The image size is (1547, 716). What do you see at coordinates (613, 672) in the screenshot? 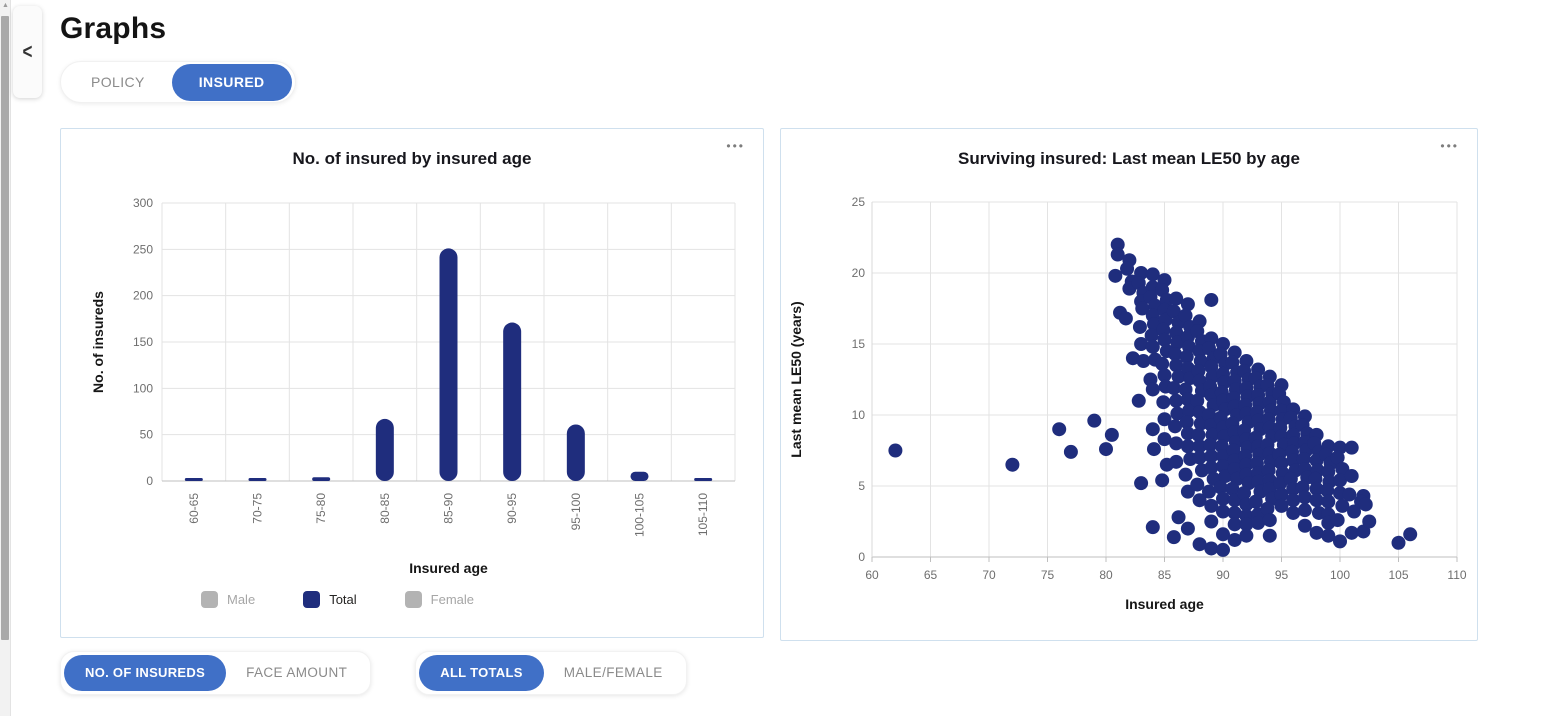
I see `toggle-male-female: MALE/FEMALE` at bounding box center [613, 672].